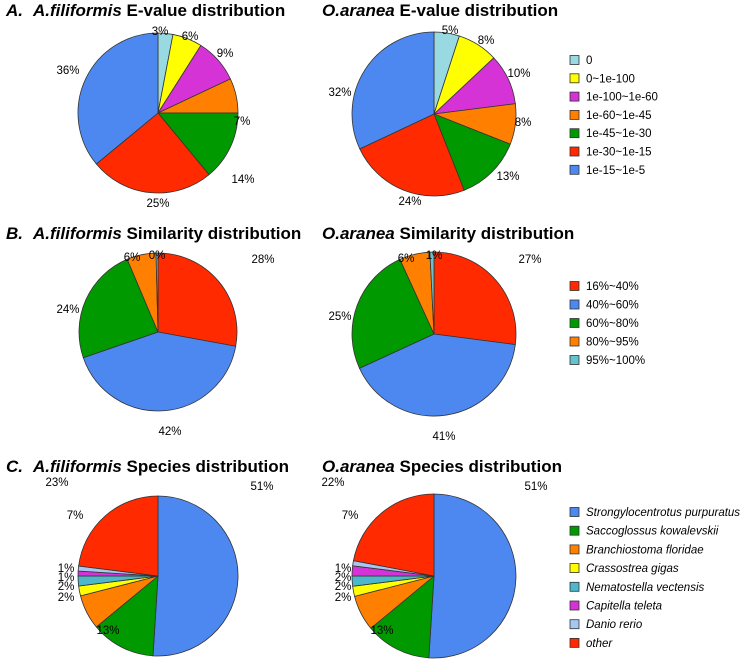 The width and height of the screenshot is (750, 667). I want to click on slice-label: 22%, so click(332, 483).